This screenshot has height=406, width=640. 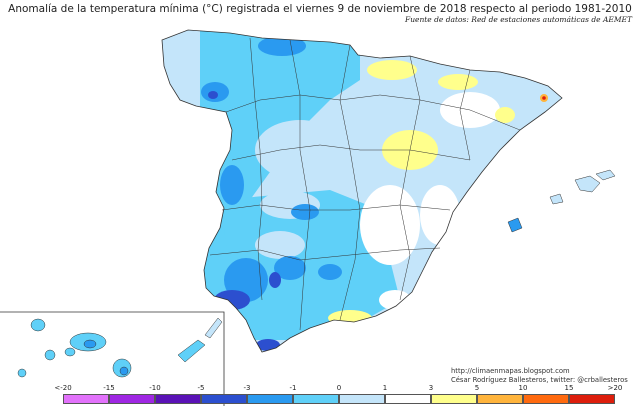 I want to click on legend-tick: >20, so click(x=615, y=388).